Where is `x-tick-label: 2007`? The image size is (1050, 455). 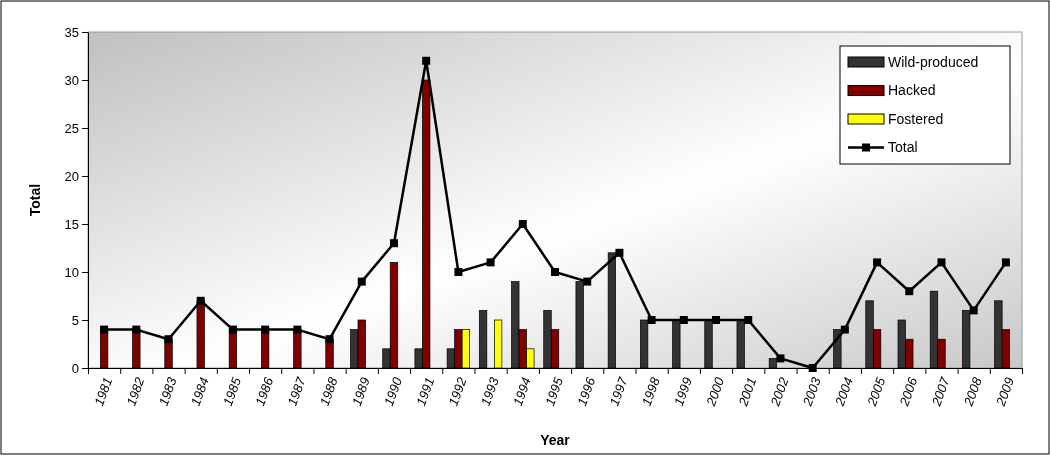 x-tick-label: 2007 is located at coordinates (940, 391).